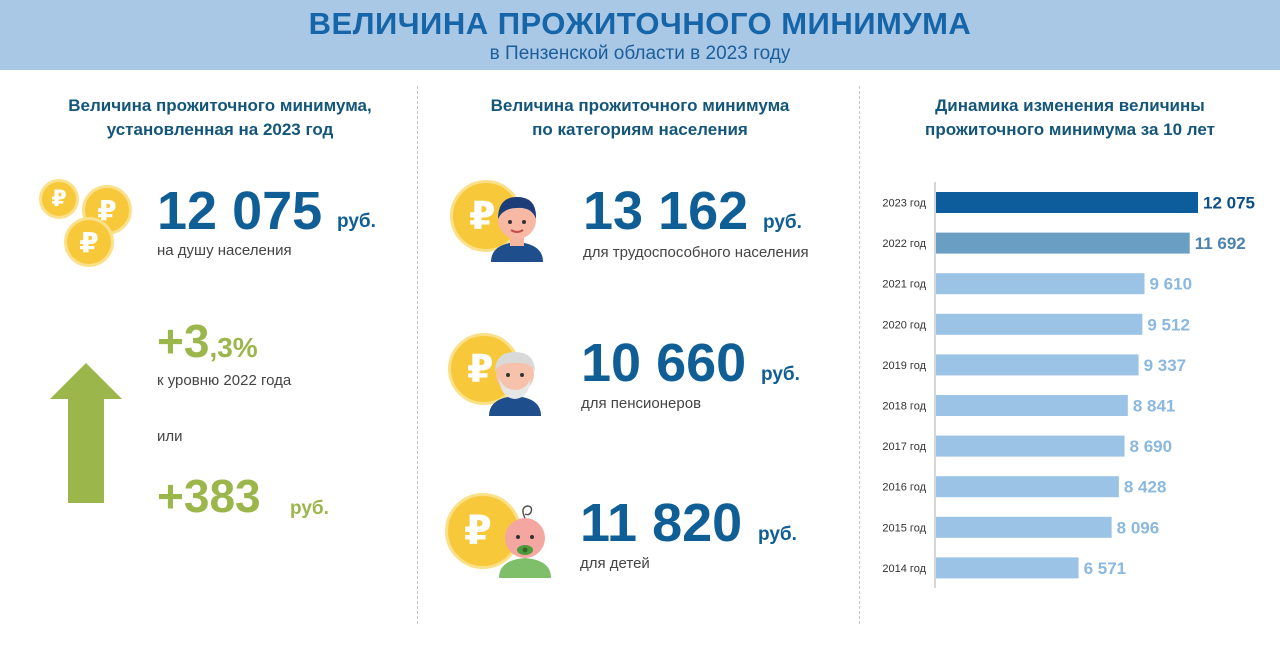 The width and height of the screenshot is (1280, 664). I want to click on growth-percent-big: +3, so click(183, 341).